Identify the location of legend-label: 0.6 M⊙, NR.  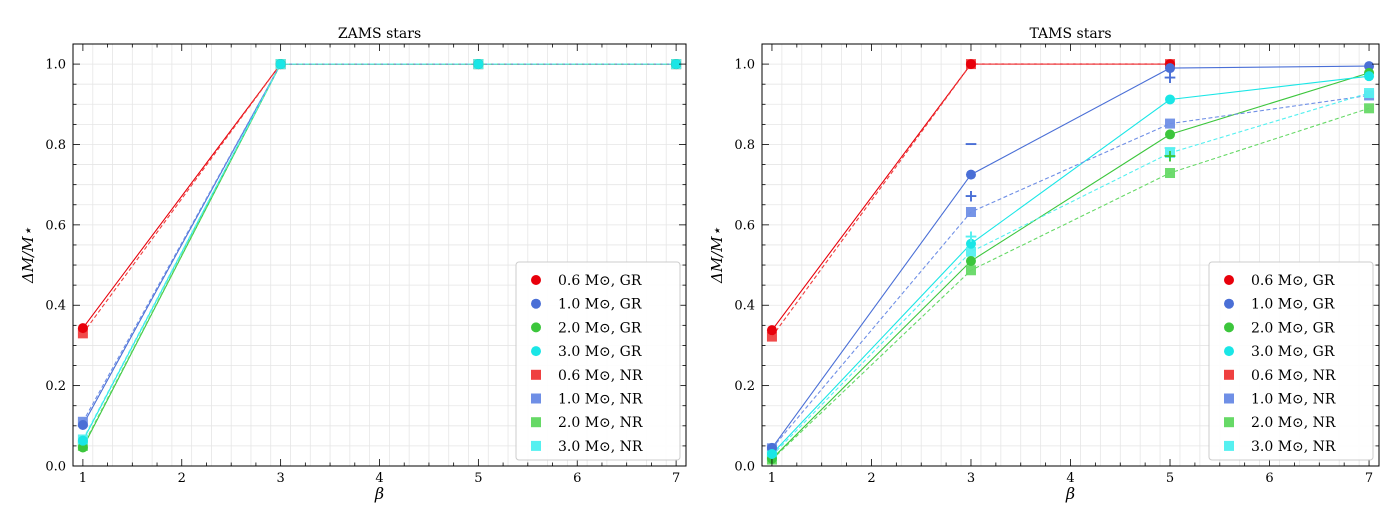
(1293, 376).